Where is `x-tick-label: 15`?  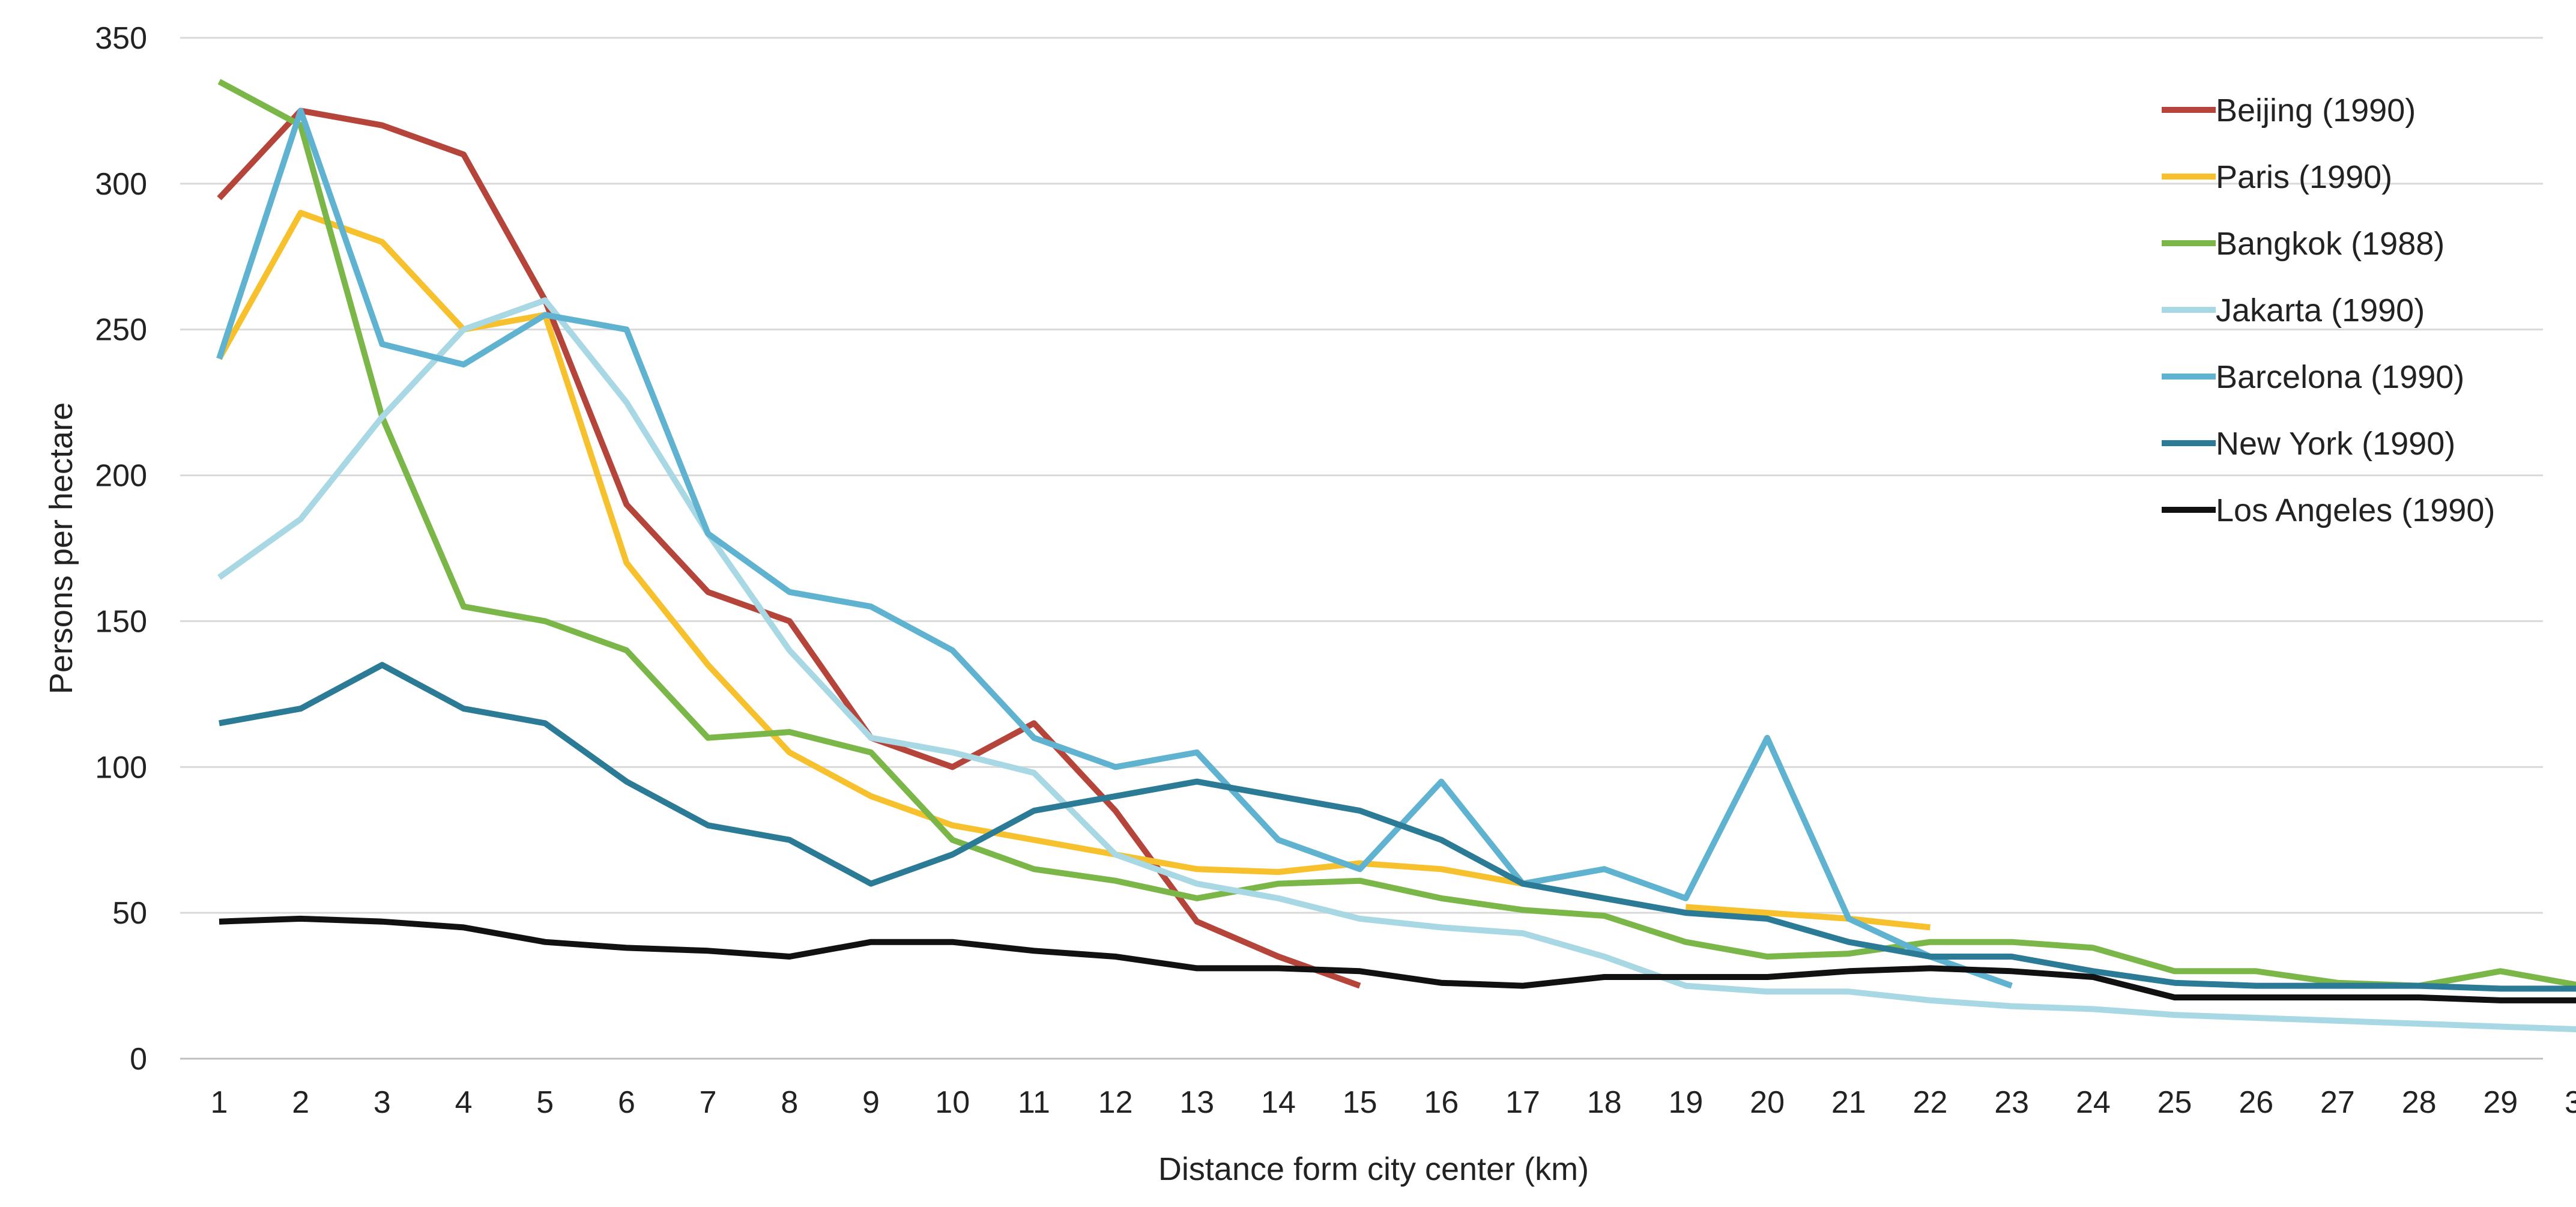 x-tick-label: 15 is located at coordinates (1360, 1102).